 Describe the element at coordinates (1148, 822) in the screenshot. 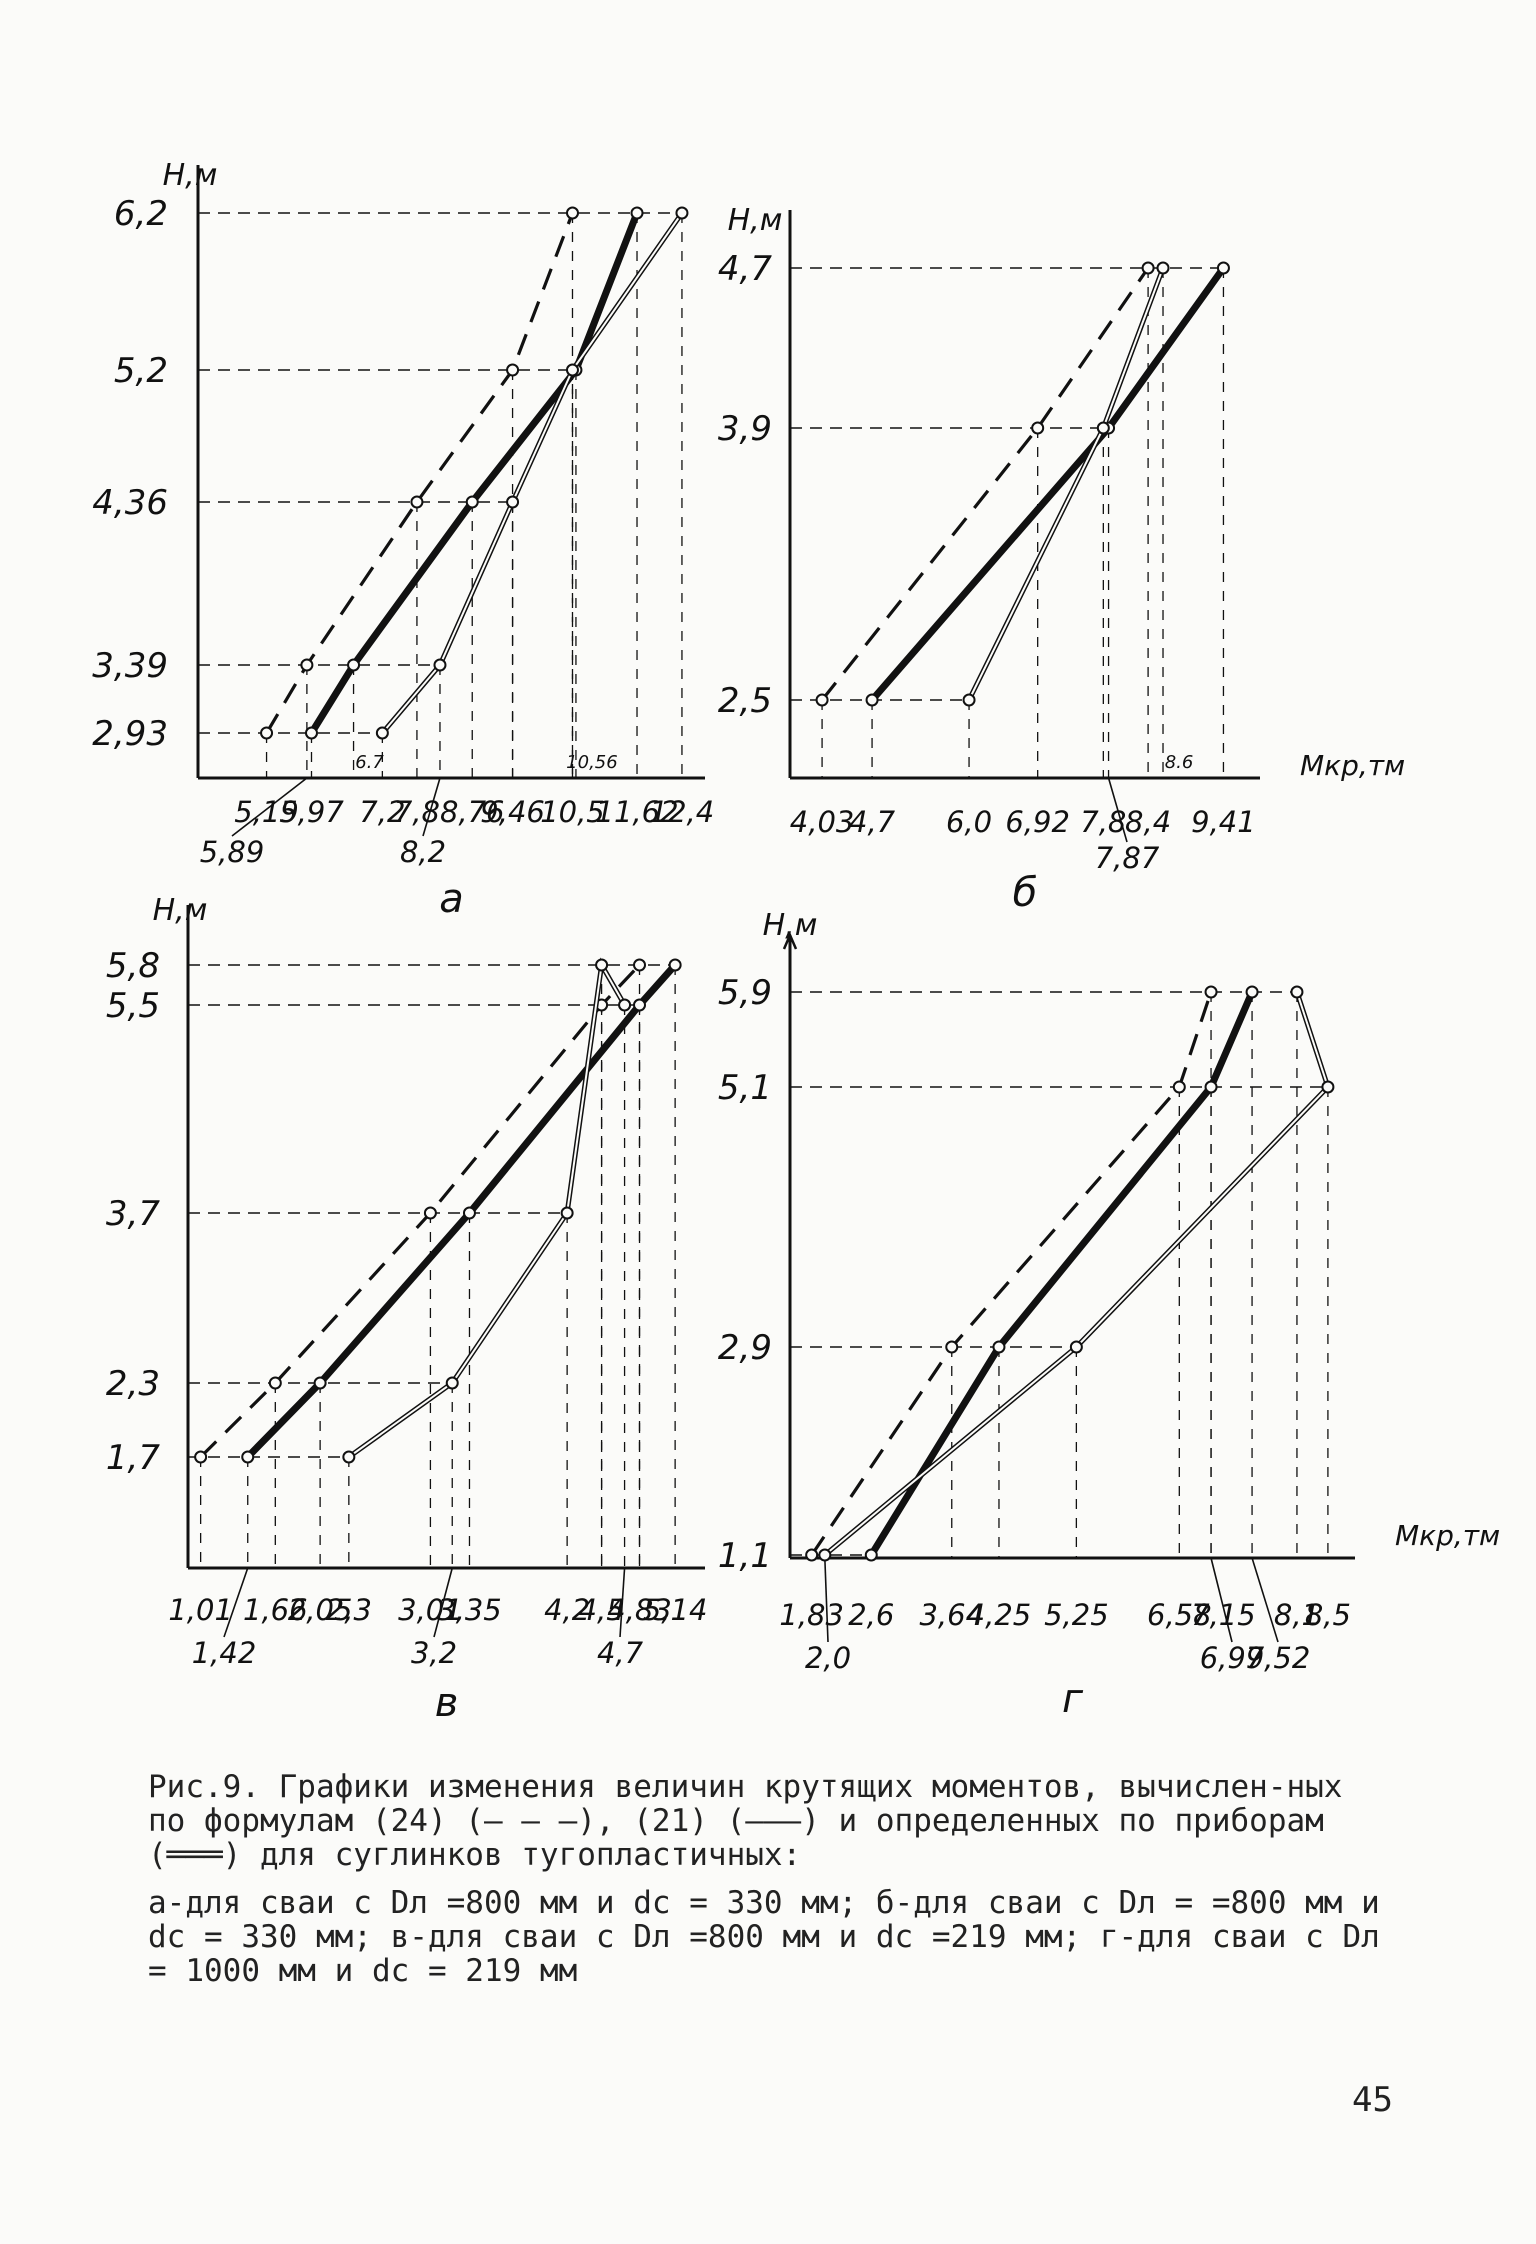

I see `x-tick-label: 8,4` at that location.